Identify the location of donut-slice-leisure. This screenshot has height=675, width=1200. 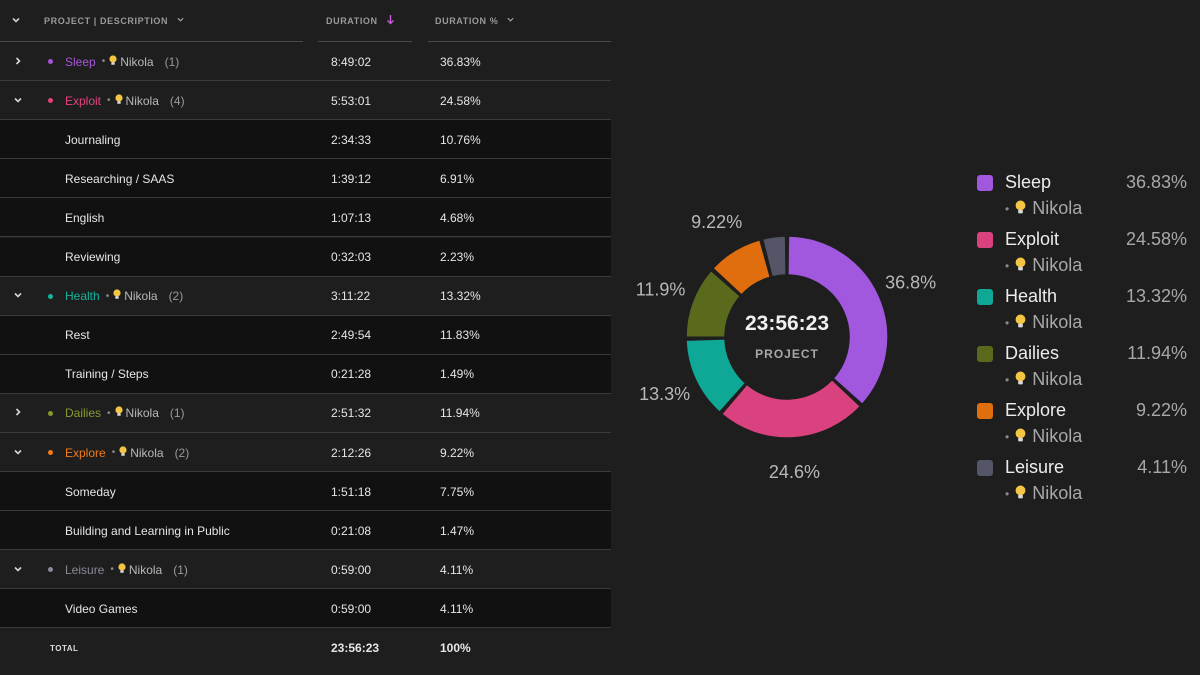
(774, 256).